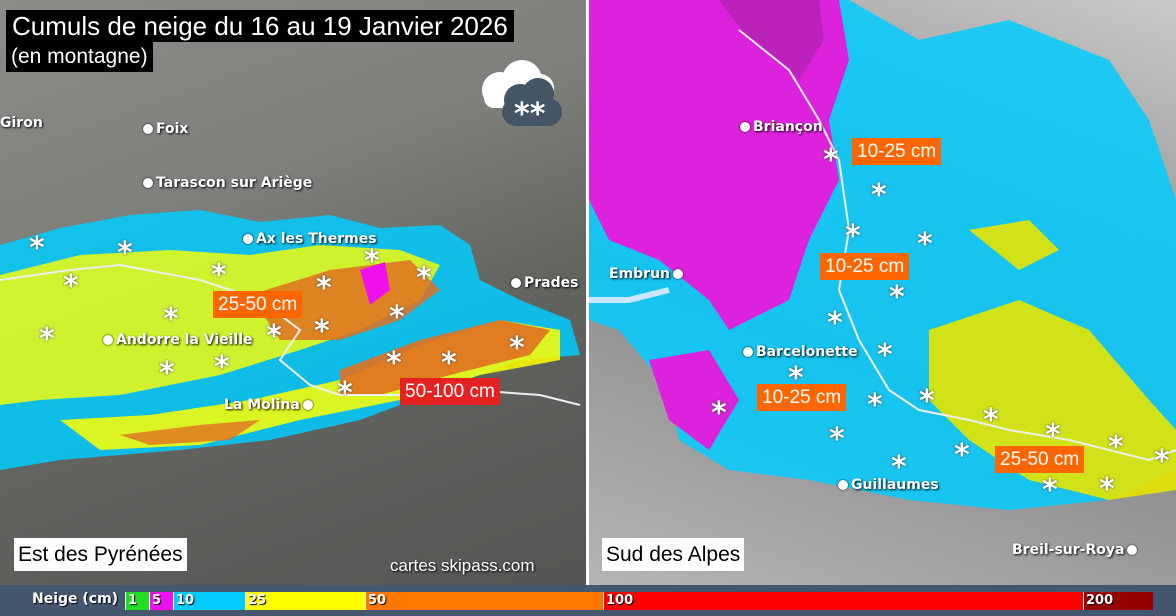 This screenshot has height=616, width=1176. Describe the element at coordinates (234, 183) in the screenshot. I see `city-label: Tarascon sur Ariège` at that location.